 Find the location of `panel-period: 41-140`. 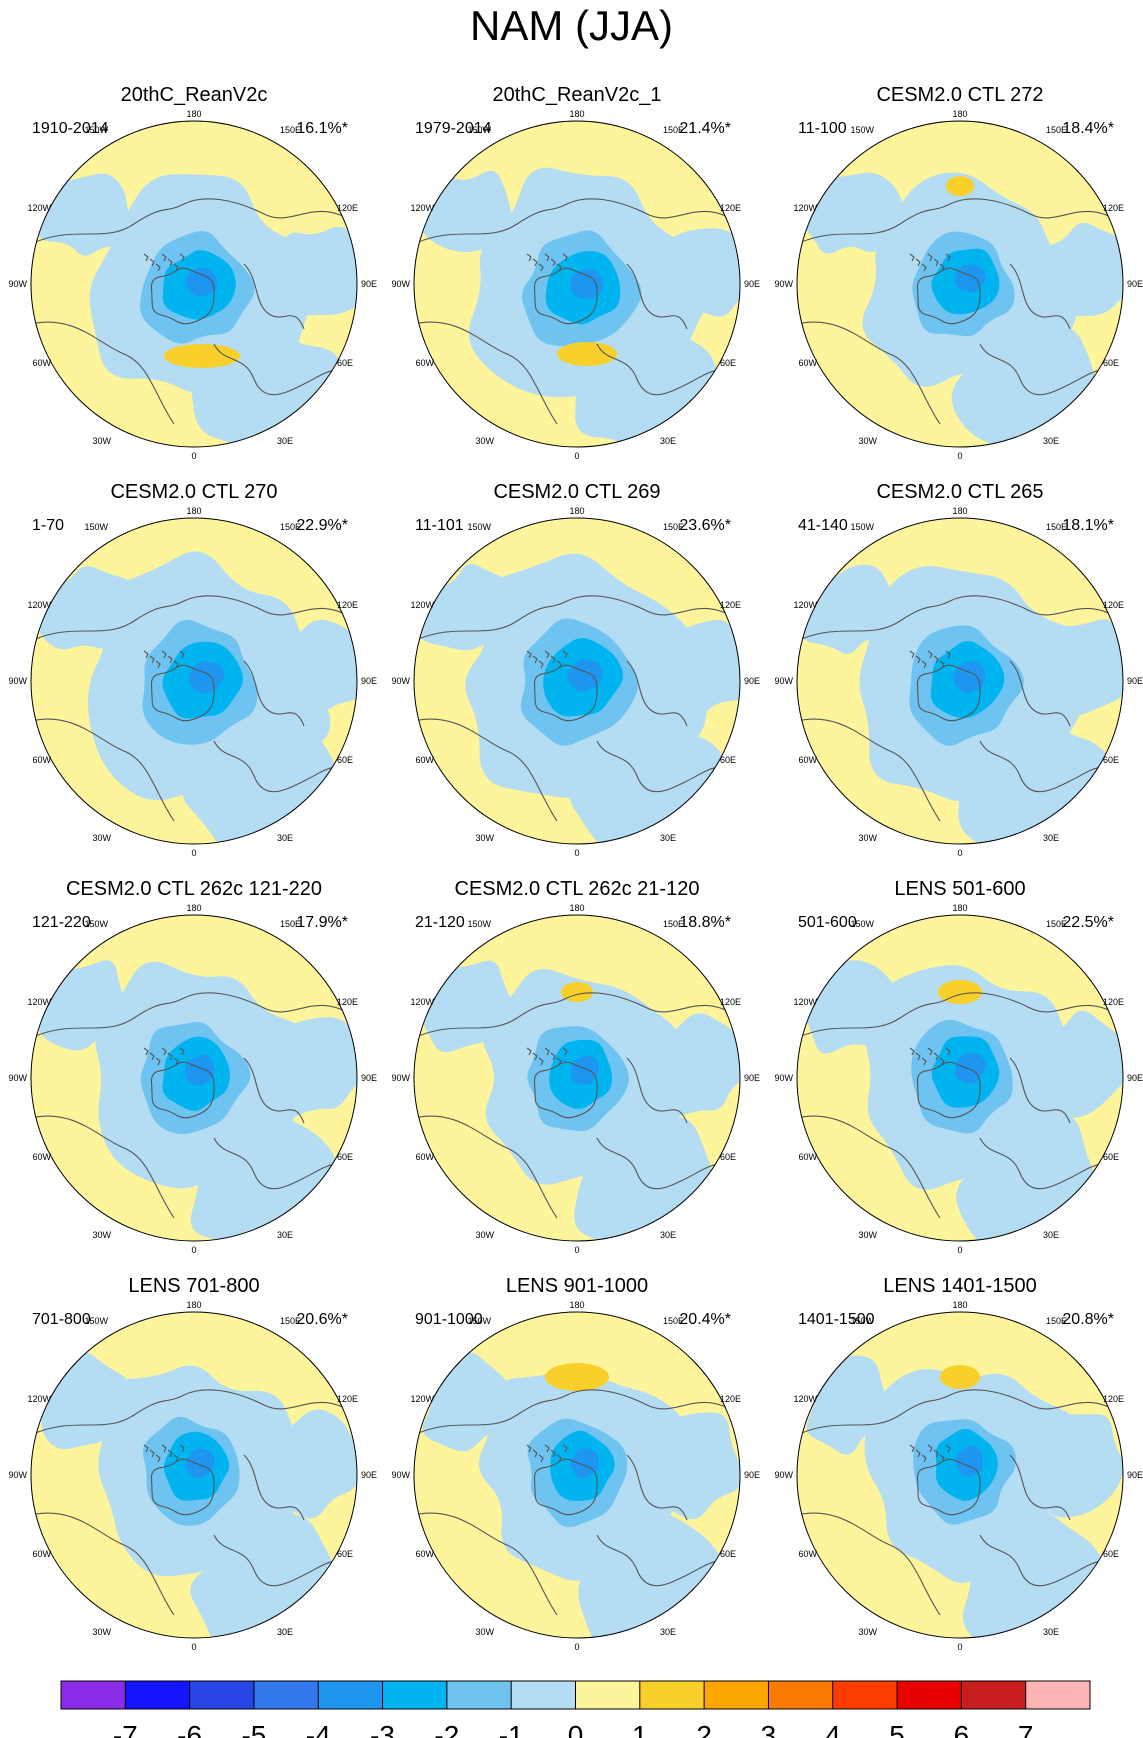

panel-period: 41-140 is located at coordinates (823, 525).